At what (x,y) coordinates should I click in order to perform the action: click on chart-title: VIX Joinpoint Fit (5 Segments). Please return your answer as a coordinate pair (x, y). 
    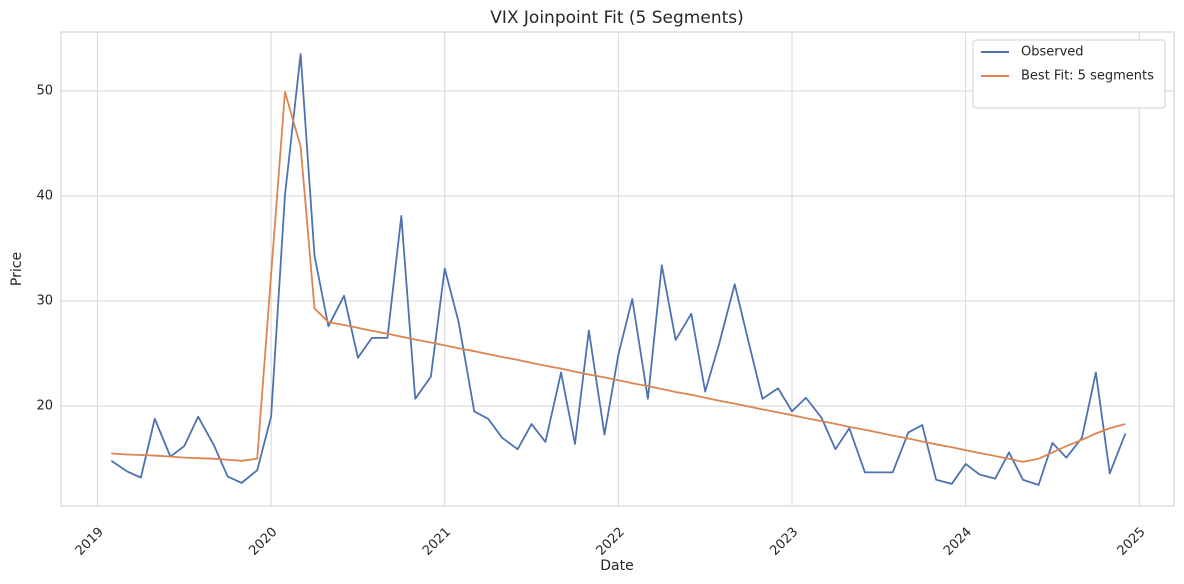
    Looking at the image, I should click on (617, 18).